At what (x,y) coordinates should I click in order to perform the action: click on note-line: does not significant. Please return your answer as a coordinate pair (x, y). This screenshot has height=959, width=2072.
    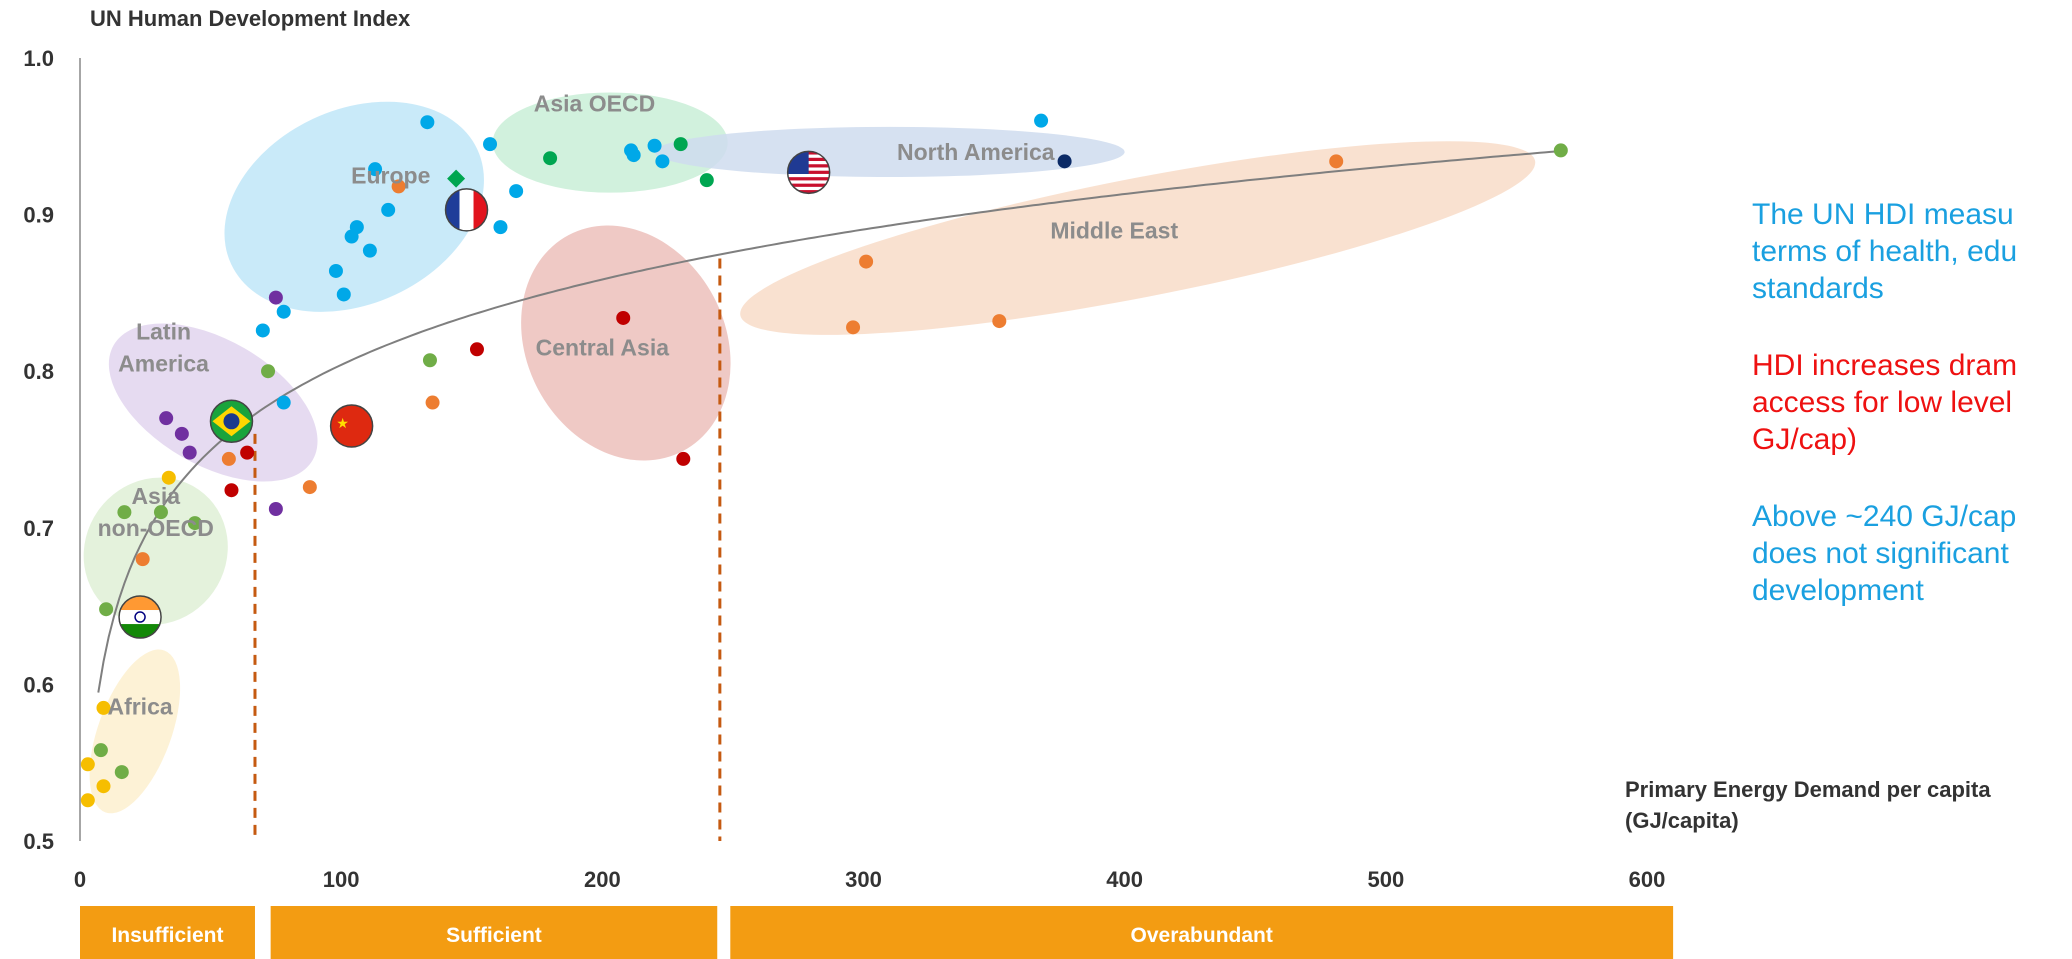
    Looking at the image, I should click on (1880, 553).